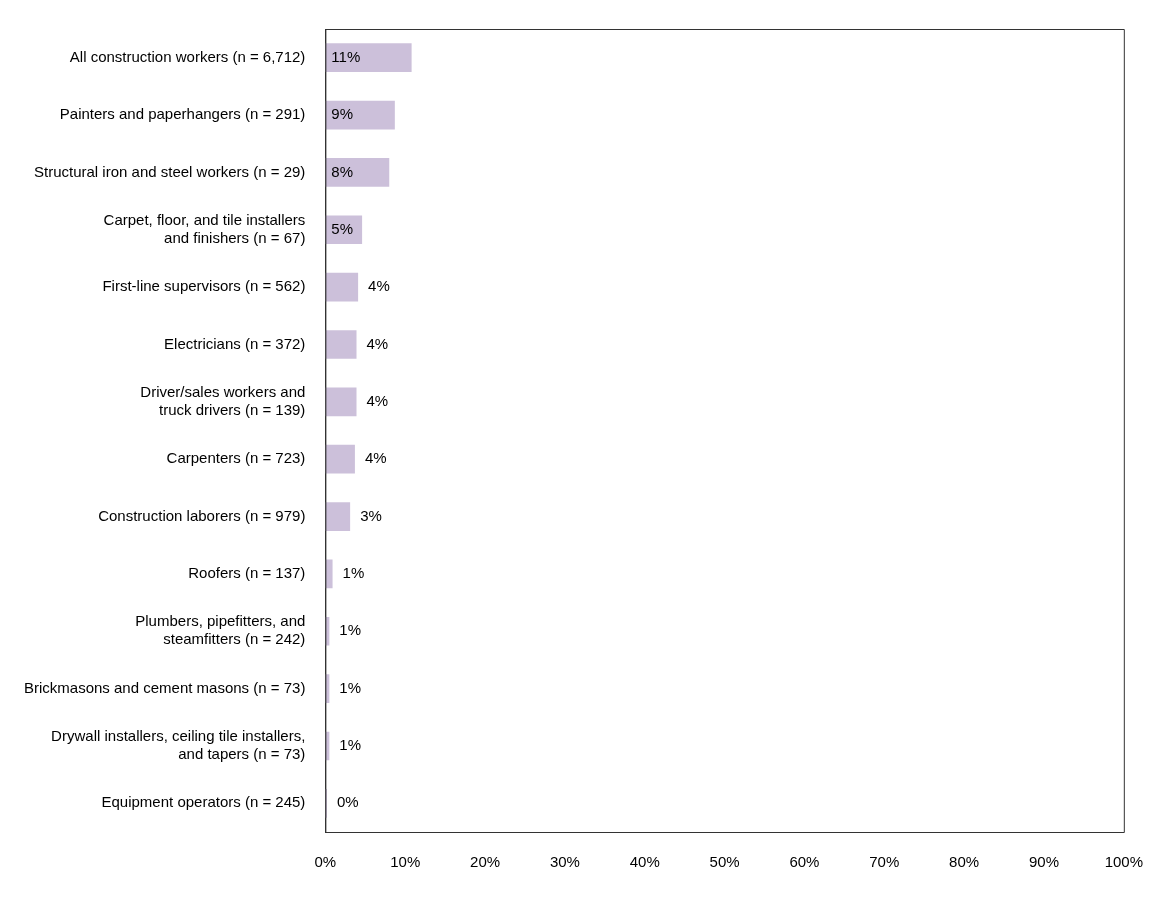 The image size is (1165, 900). Describe the element at coordinates (203, 802) in the screenshot. I see `y-tick-label: Equipment operators (n = 245)` at that location.